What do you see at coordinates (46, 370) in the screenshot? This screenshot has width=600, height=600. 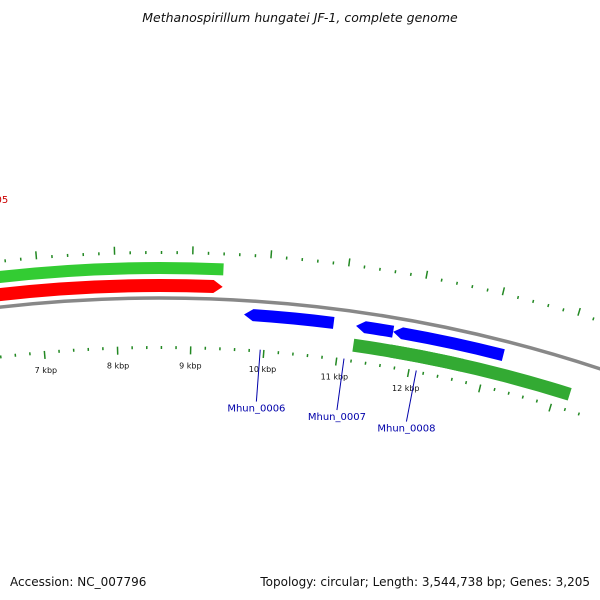 I see `tick-label-7kbp: 7 kbp` at bounding box center [46, 370].